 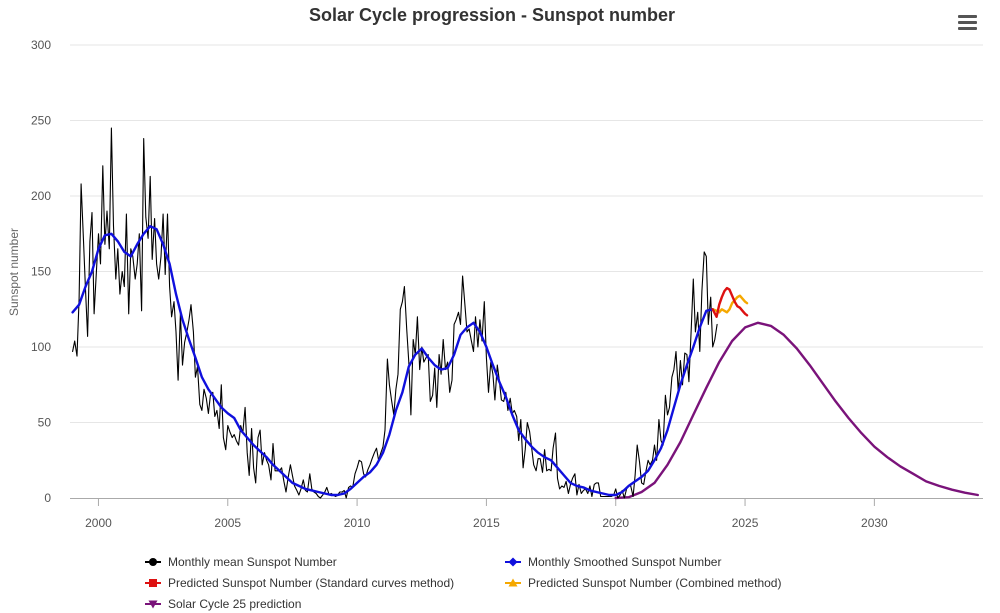 I want to click on legend-label: Monthly Smoothed Sunspot Number, so click(x=624, y=562).